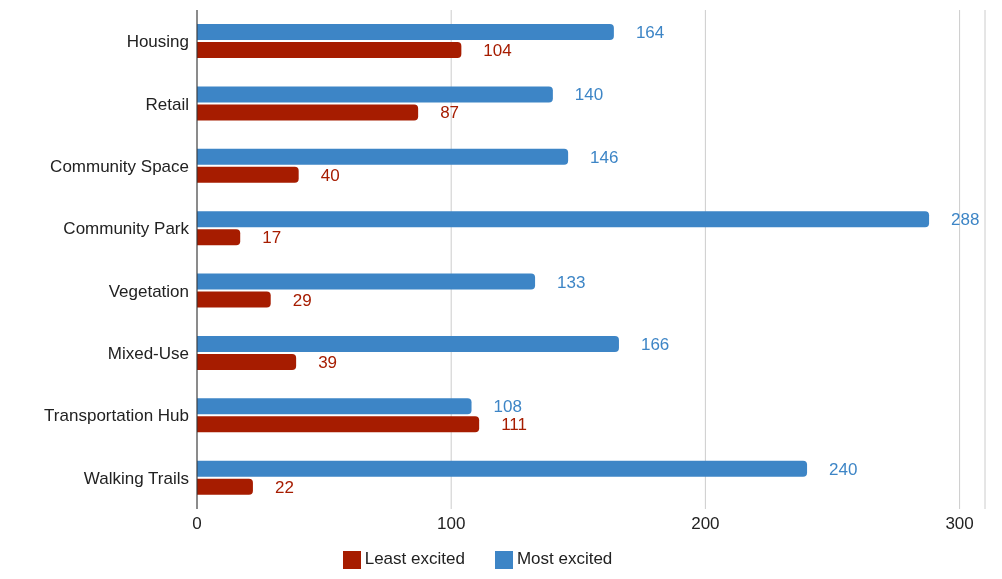  Describe the element at coordinates (843, 469) in the screenshot. I see `data-label: 240` at that location.